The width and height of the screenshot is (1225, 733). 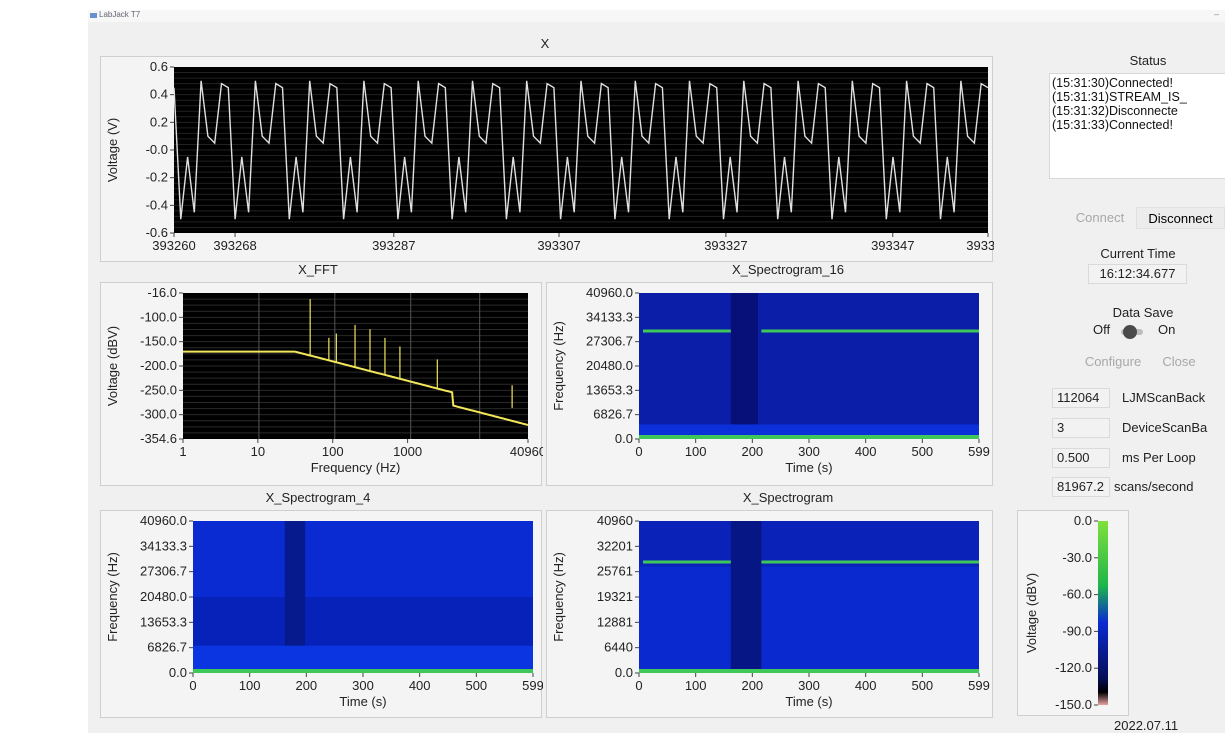 I want to click on y-tick-label: 12881, so click(x=615, y=621).